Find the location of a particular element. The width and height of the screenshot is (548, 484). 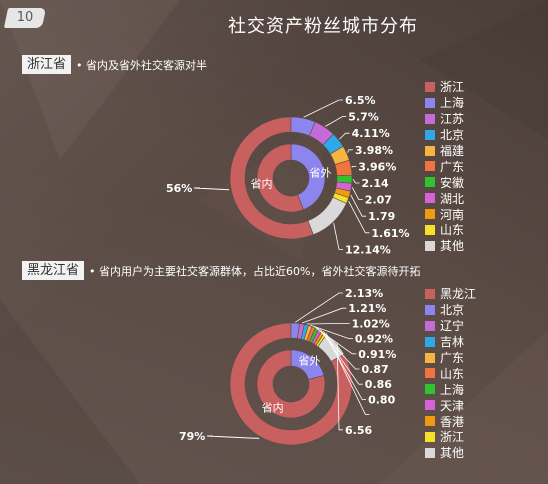

outer-slice-黑龙江 is located at coordinates (291, 384).